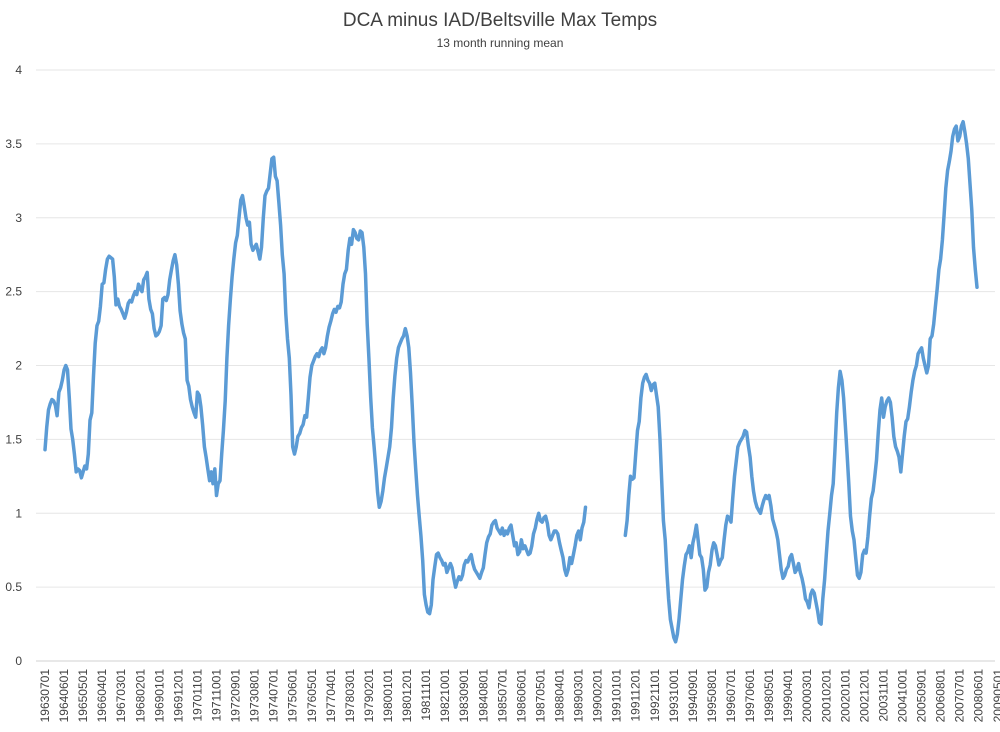  I want to click on x-tick-label: 19840801, so click(483, 696).